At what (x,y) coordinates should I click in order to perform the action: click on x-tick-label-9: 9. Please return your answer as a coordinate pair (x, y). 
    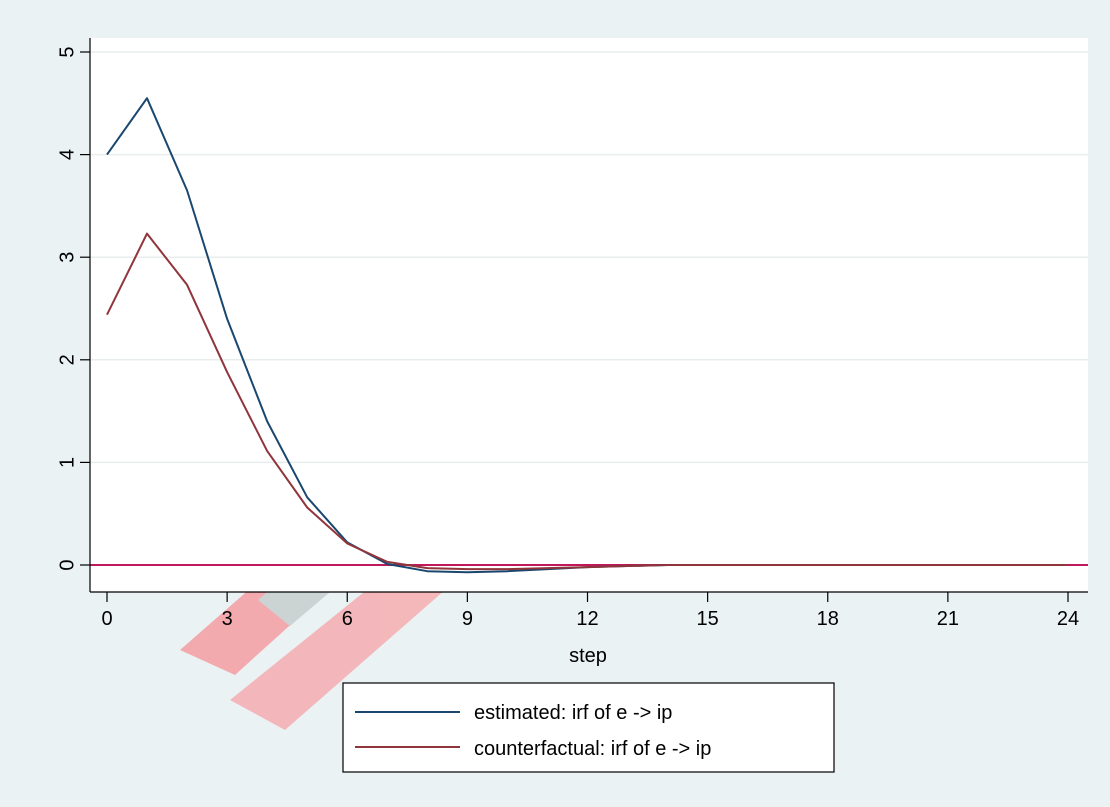
    Looking at the image, I should click on (467, 619).